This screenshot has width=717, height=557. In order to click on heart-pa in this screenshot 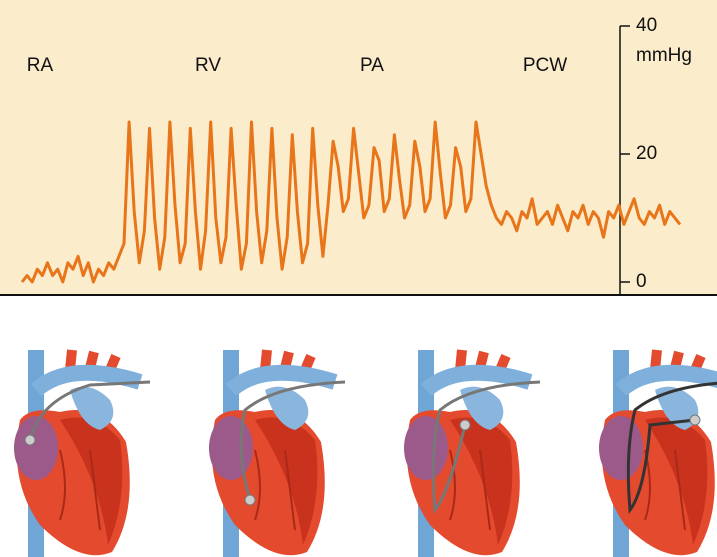, I will do `click(472, 453)`.